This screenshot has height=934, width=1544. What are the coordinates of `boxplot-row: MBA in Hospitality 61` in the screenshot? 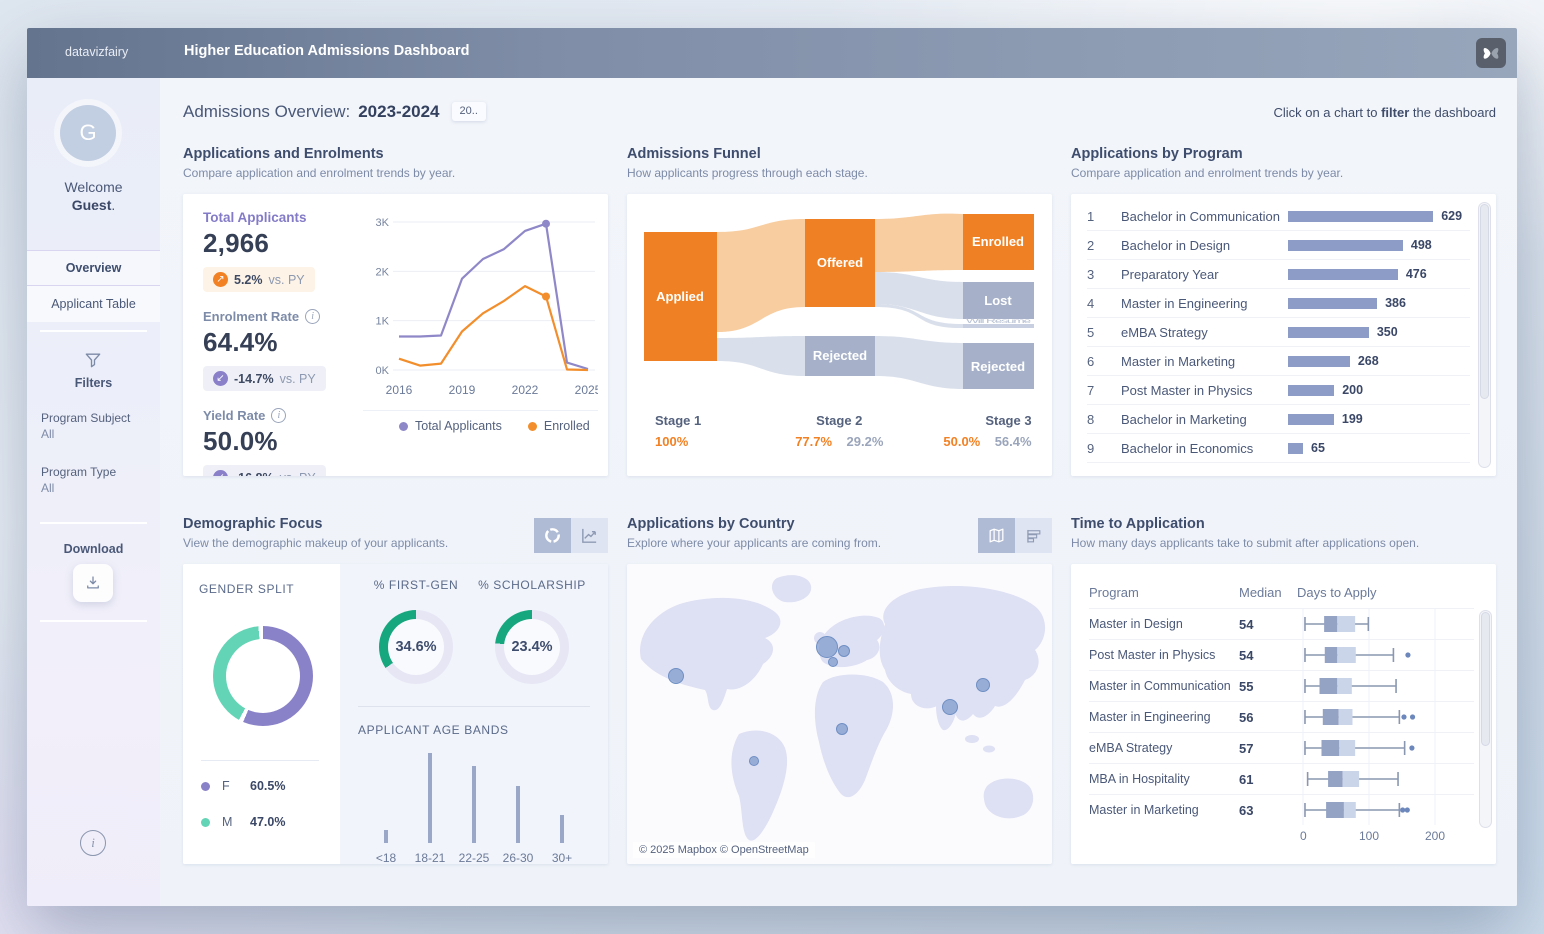 It's located at (1281, 778).